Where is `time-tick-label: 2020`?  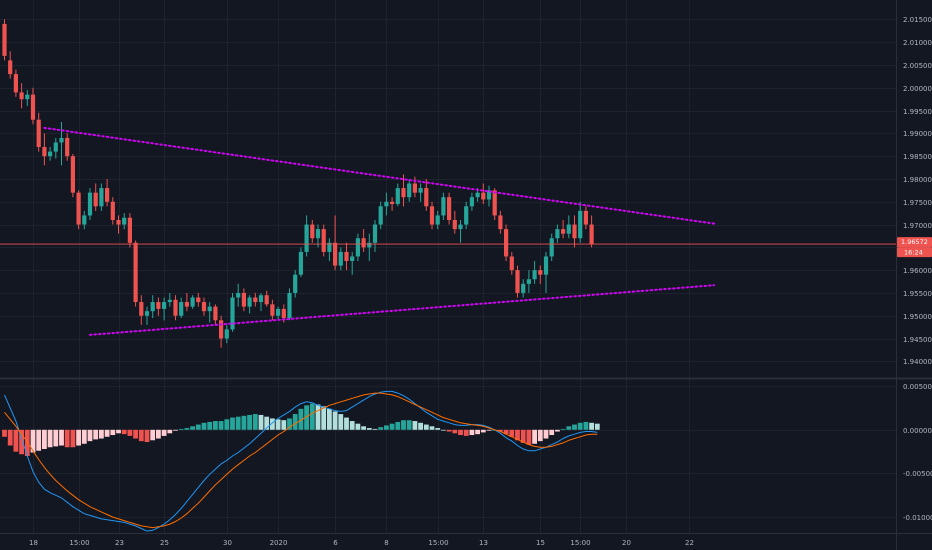
time-tick-label: 2020 is located at coordinates (279, 543).